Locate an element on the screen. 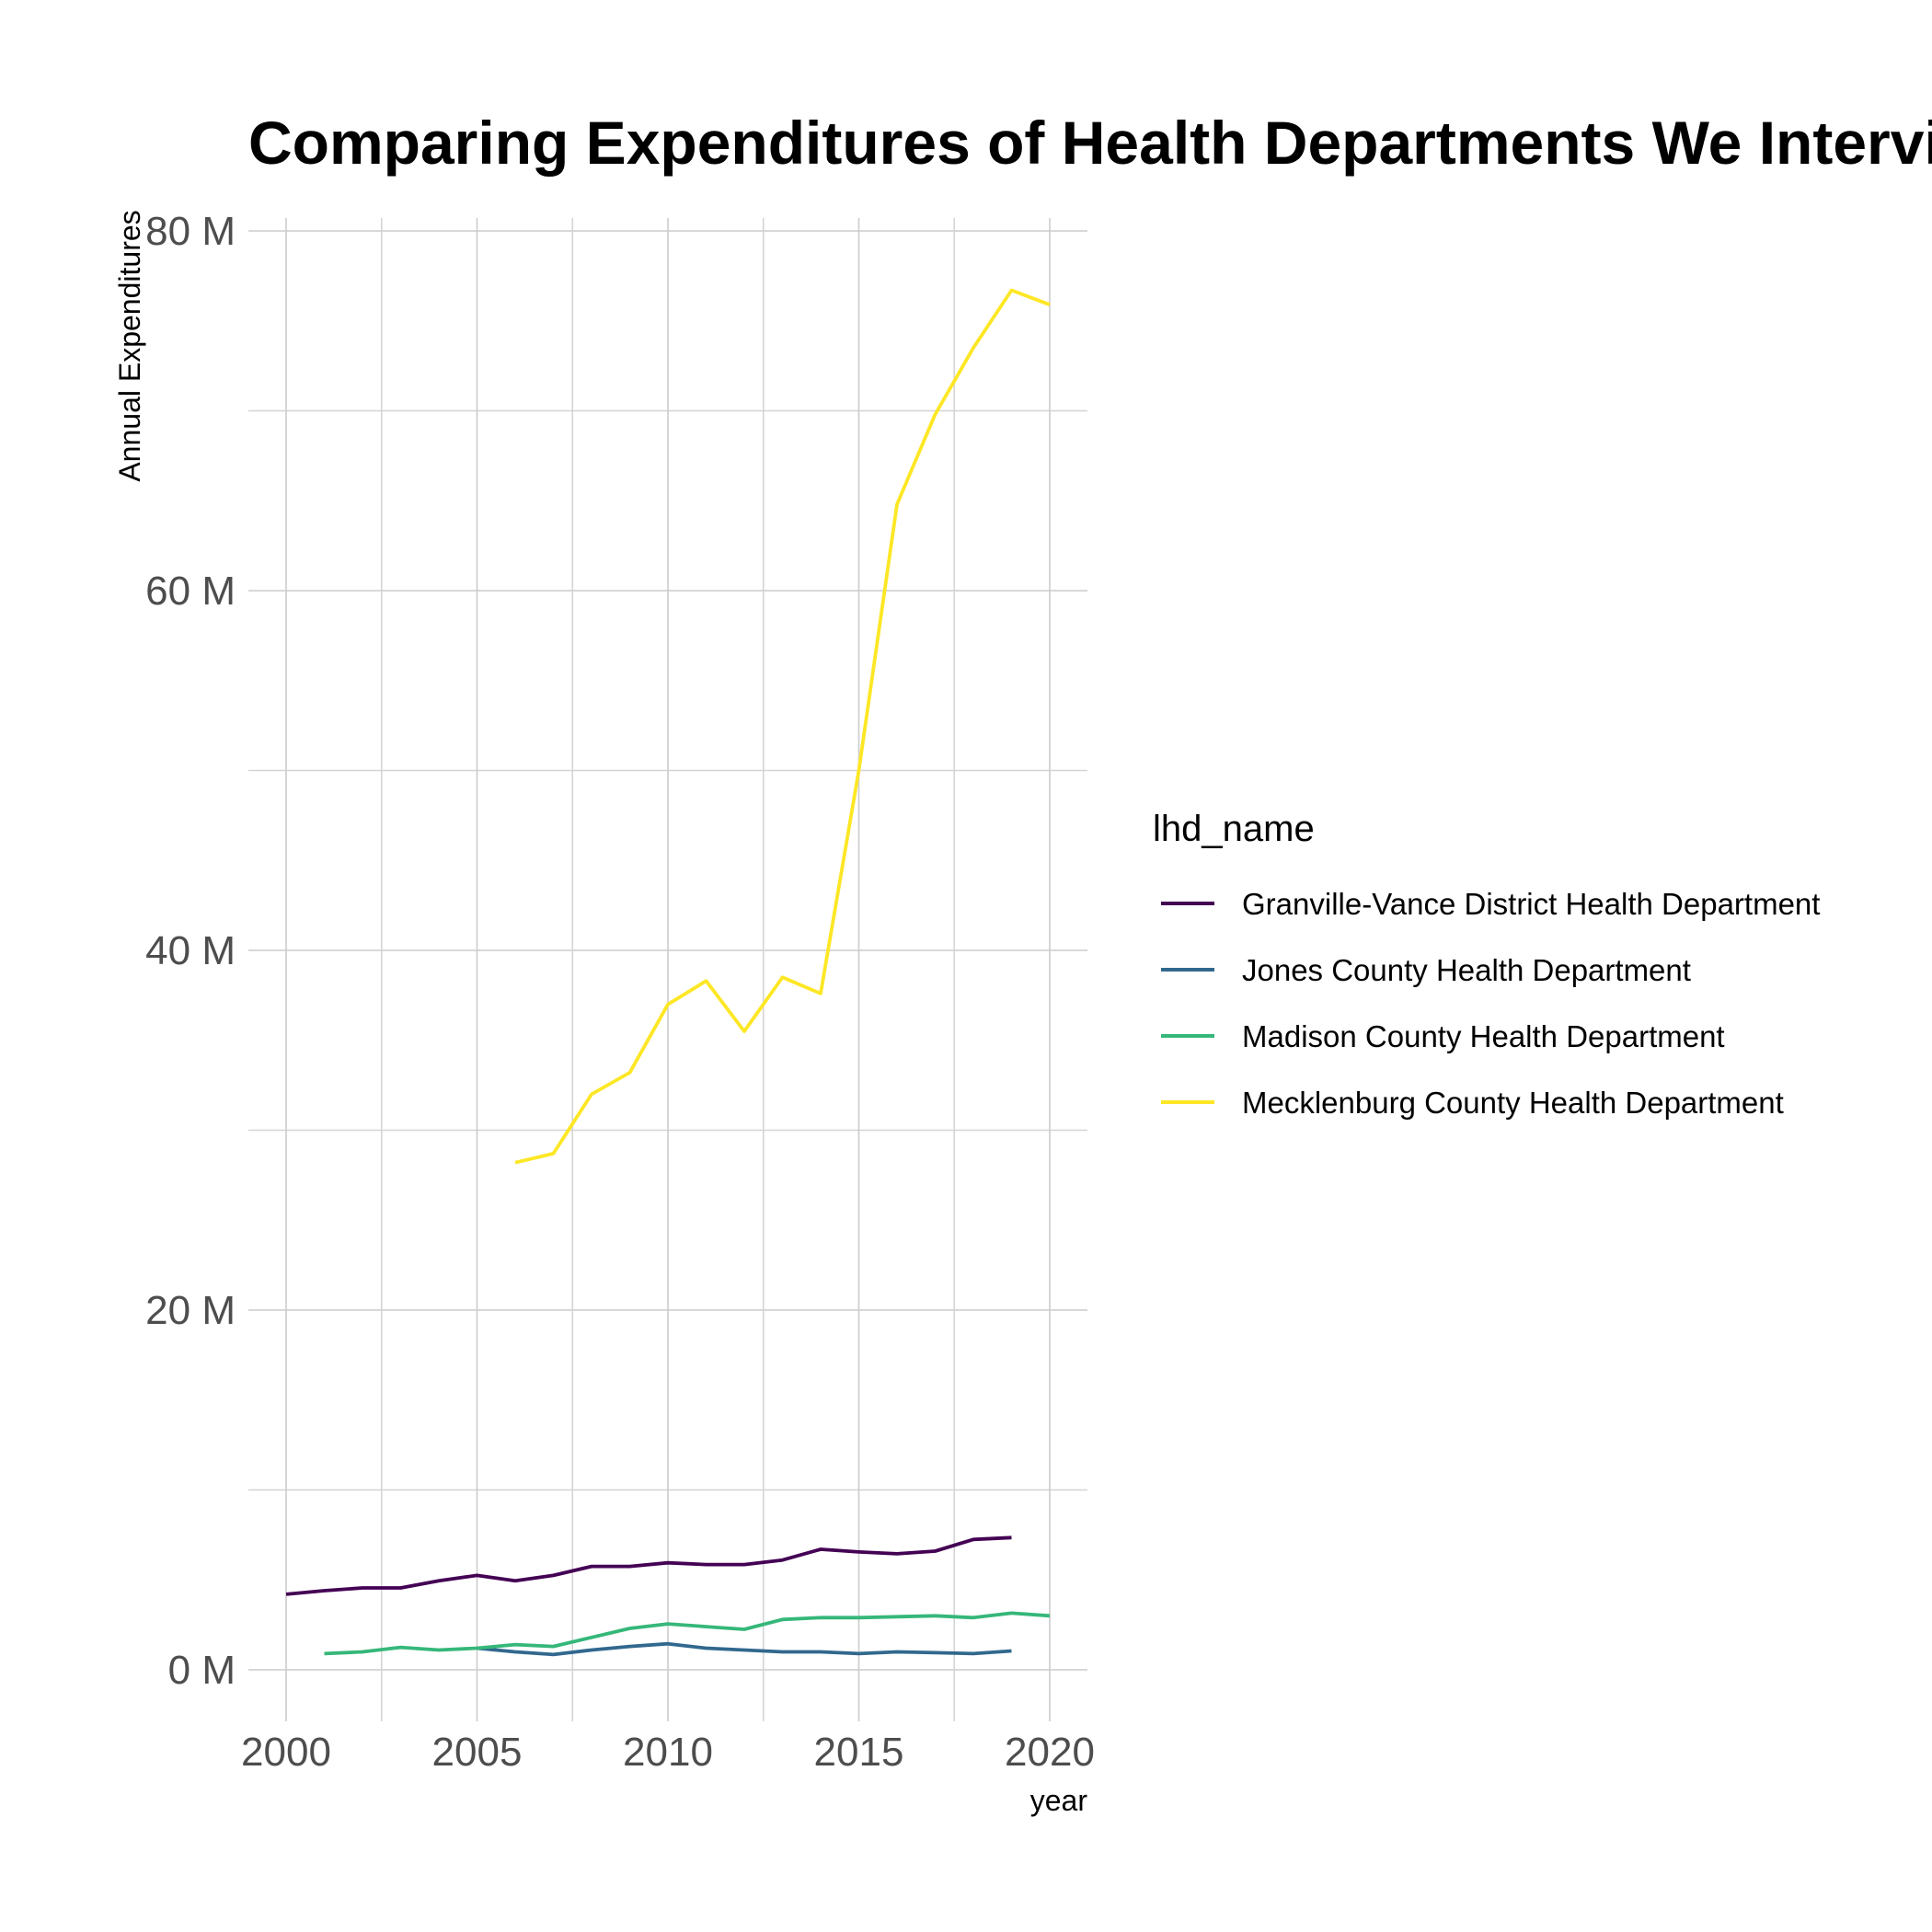 The width and height of the screenshot is (1932, 1932). x-tick-label: 2010 is located at coordinates (668, 1752).